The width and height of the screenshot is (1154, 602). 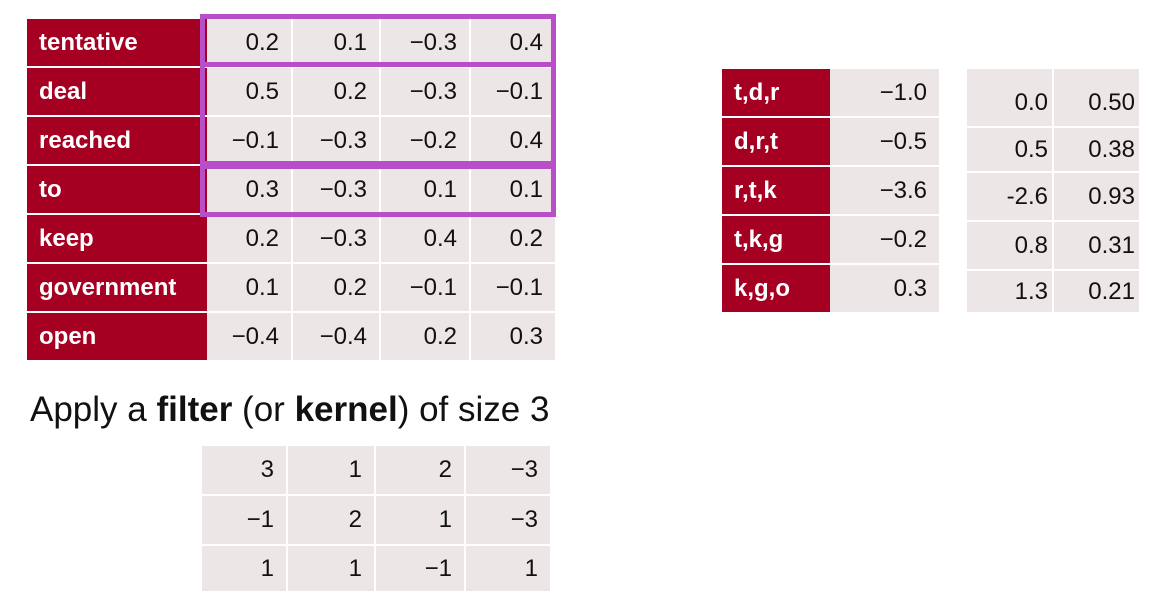 I want to click on window-label: k,g,o, so click(x=776, y=289).